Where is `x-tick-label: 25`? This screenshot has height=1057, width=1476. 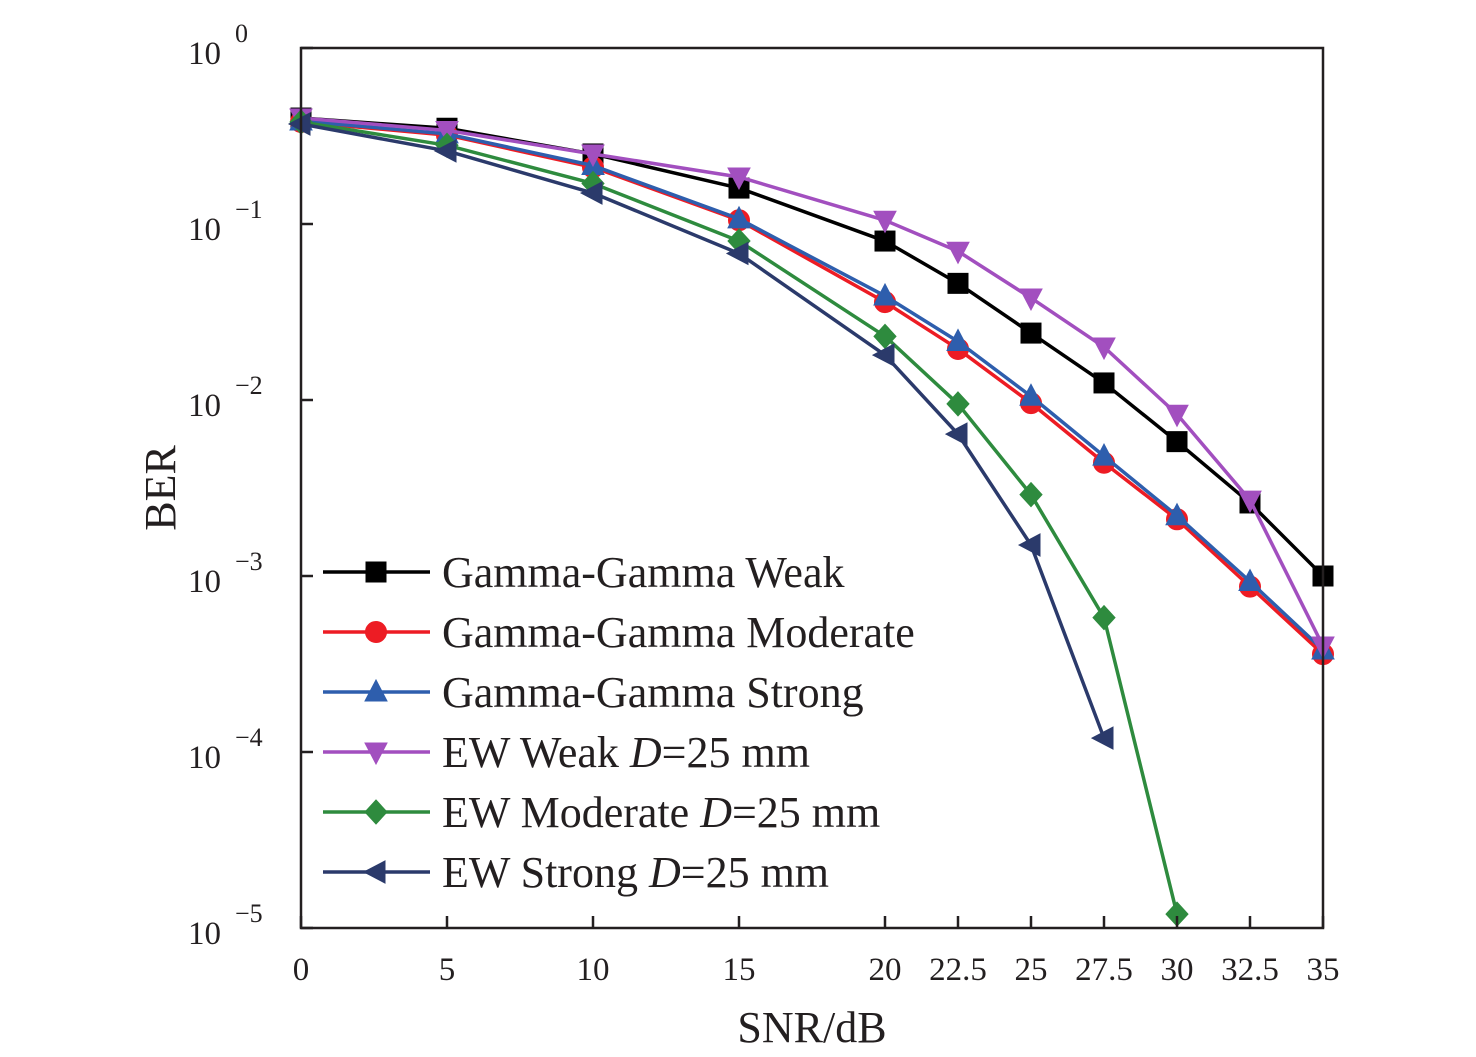
x-tick-label: 25 is located at coordinates (1031, 970).